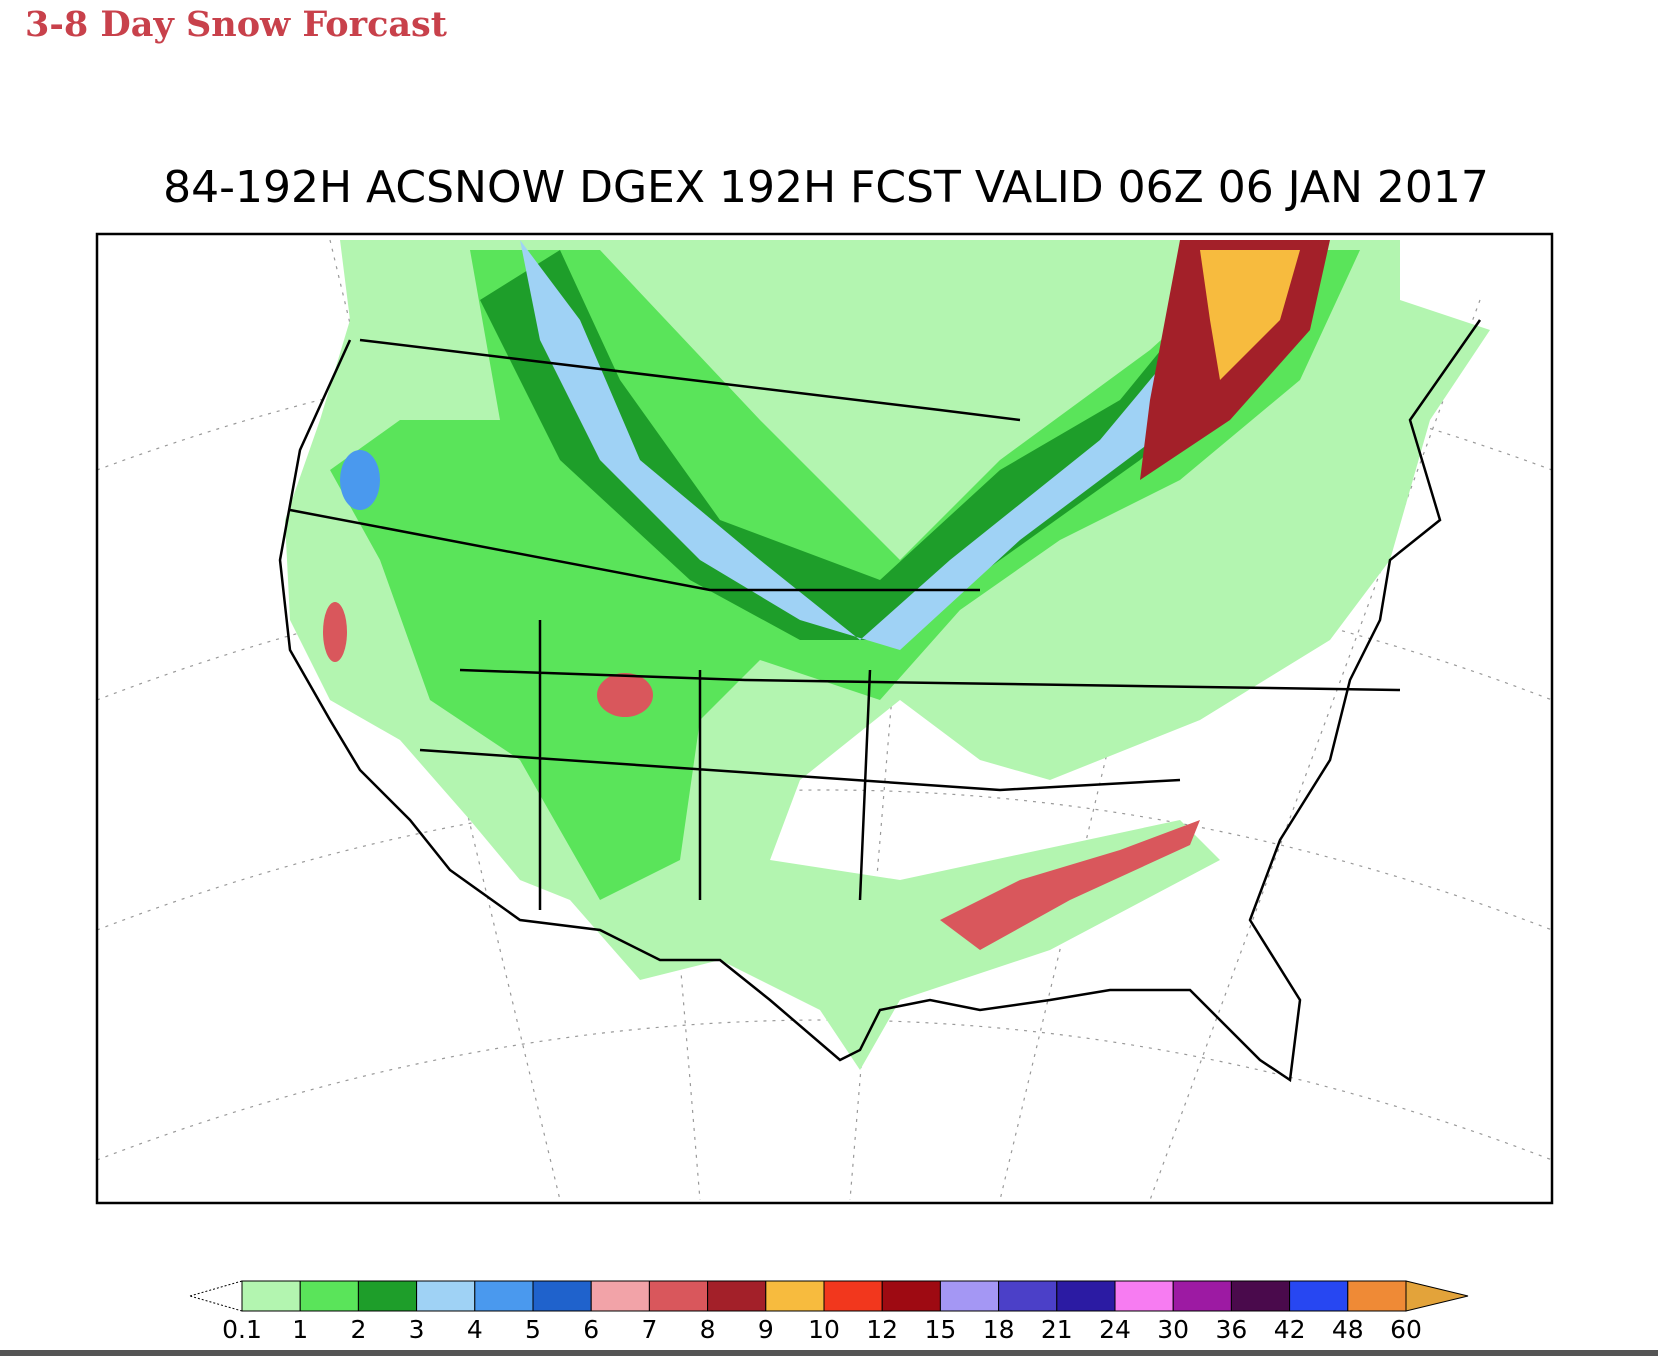  Describe the element at coordinates (940, 1329) in the screenshot. I see `legend-label: 15` at that location.